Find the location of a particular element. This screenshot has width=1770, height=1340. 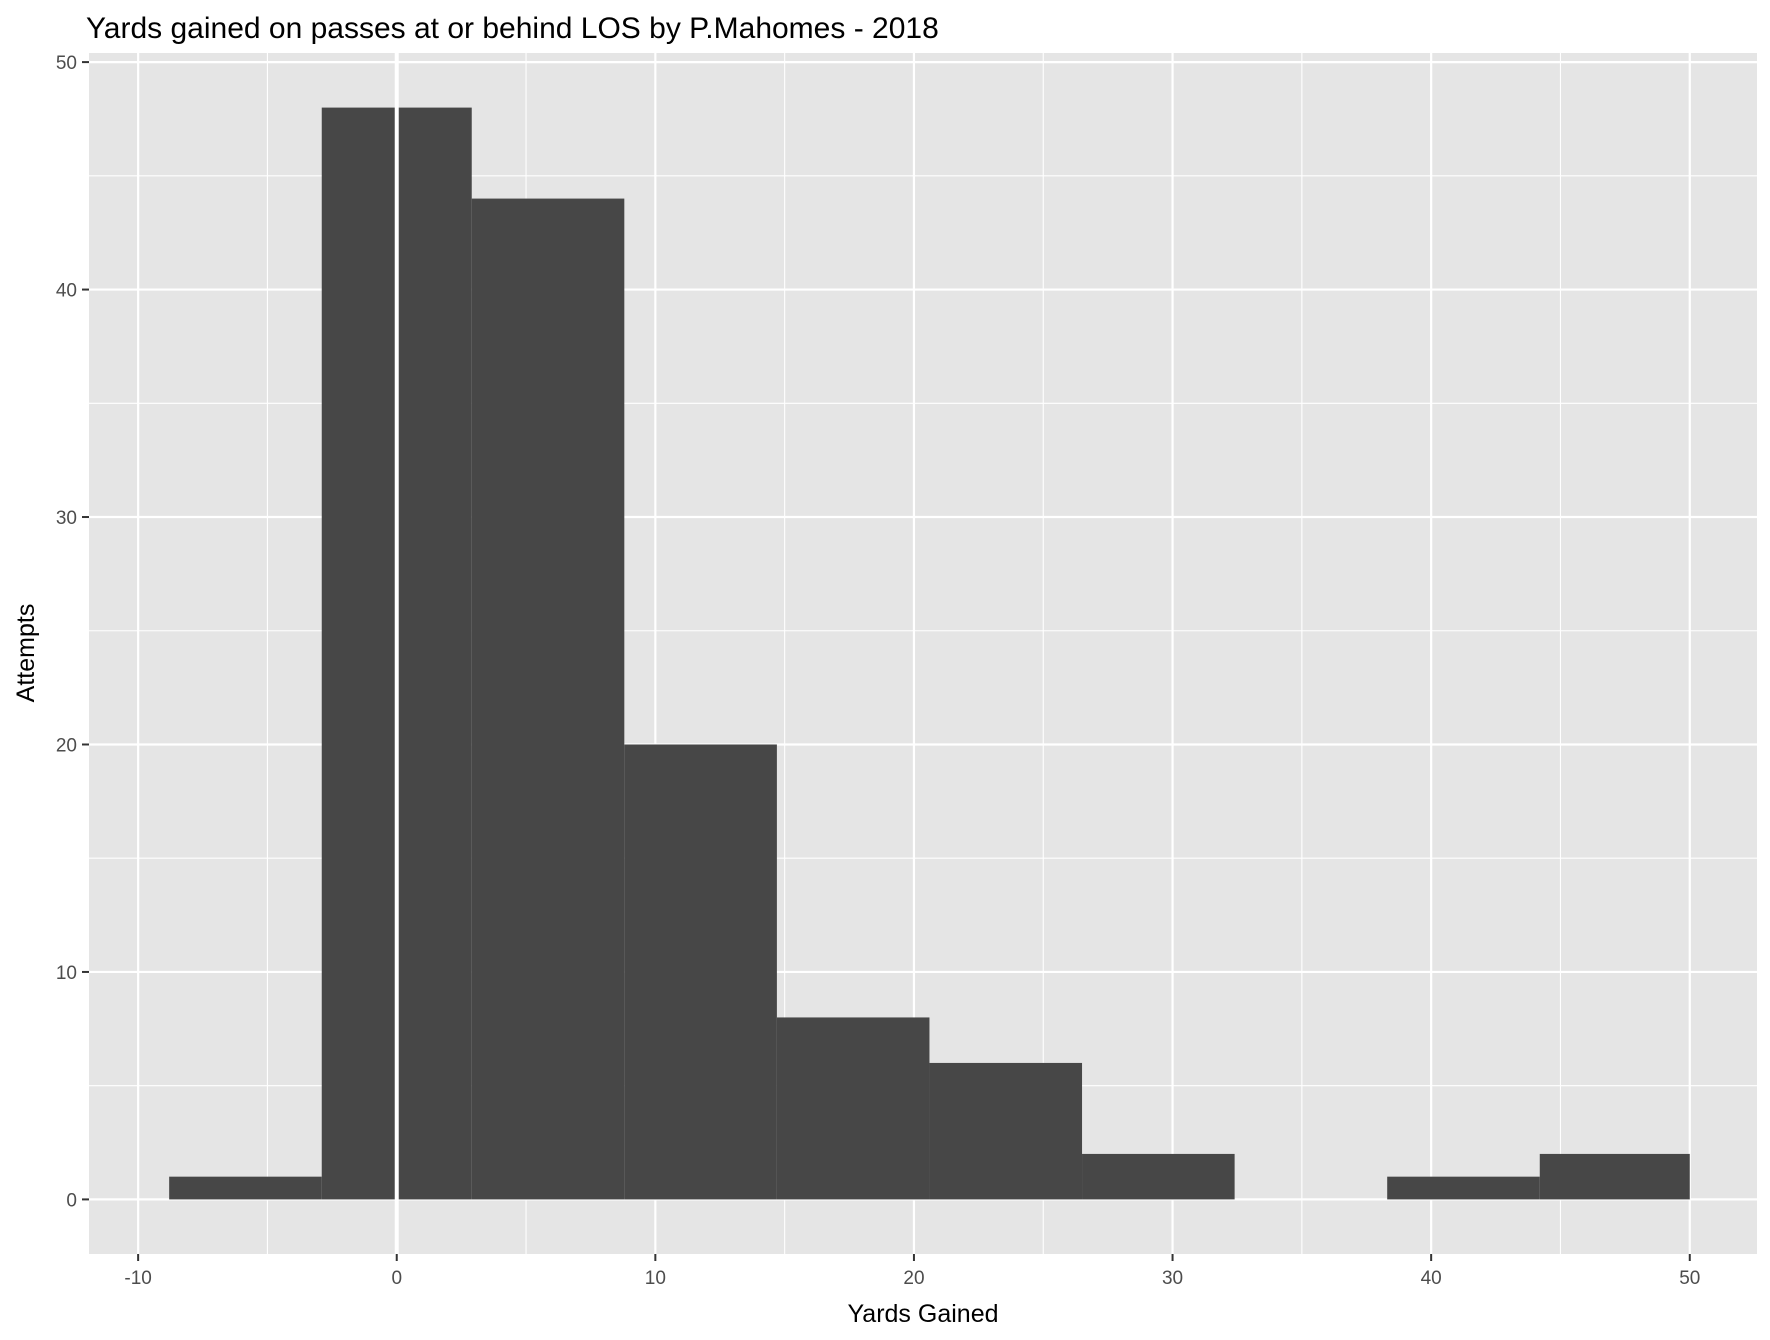

x-axis-title: Yards Gained is located at coordinates (922, 1314).